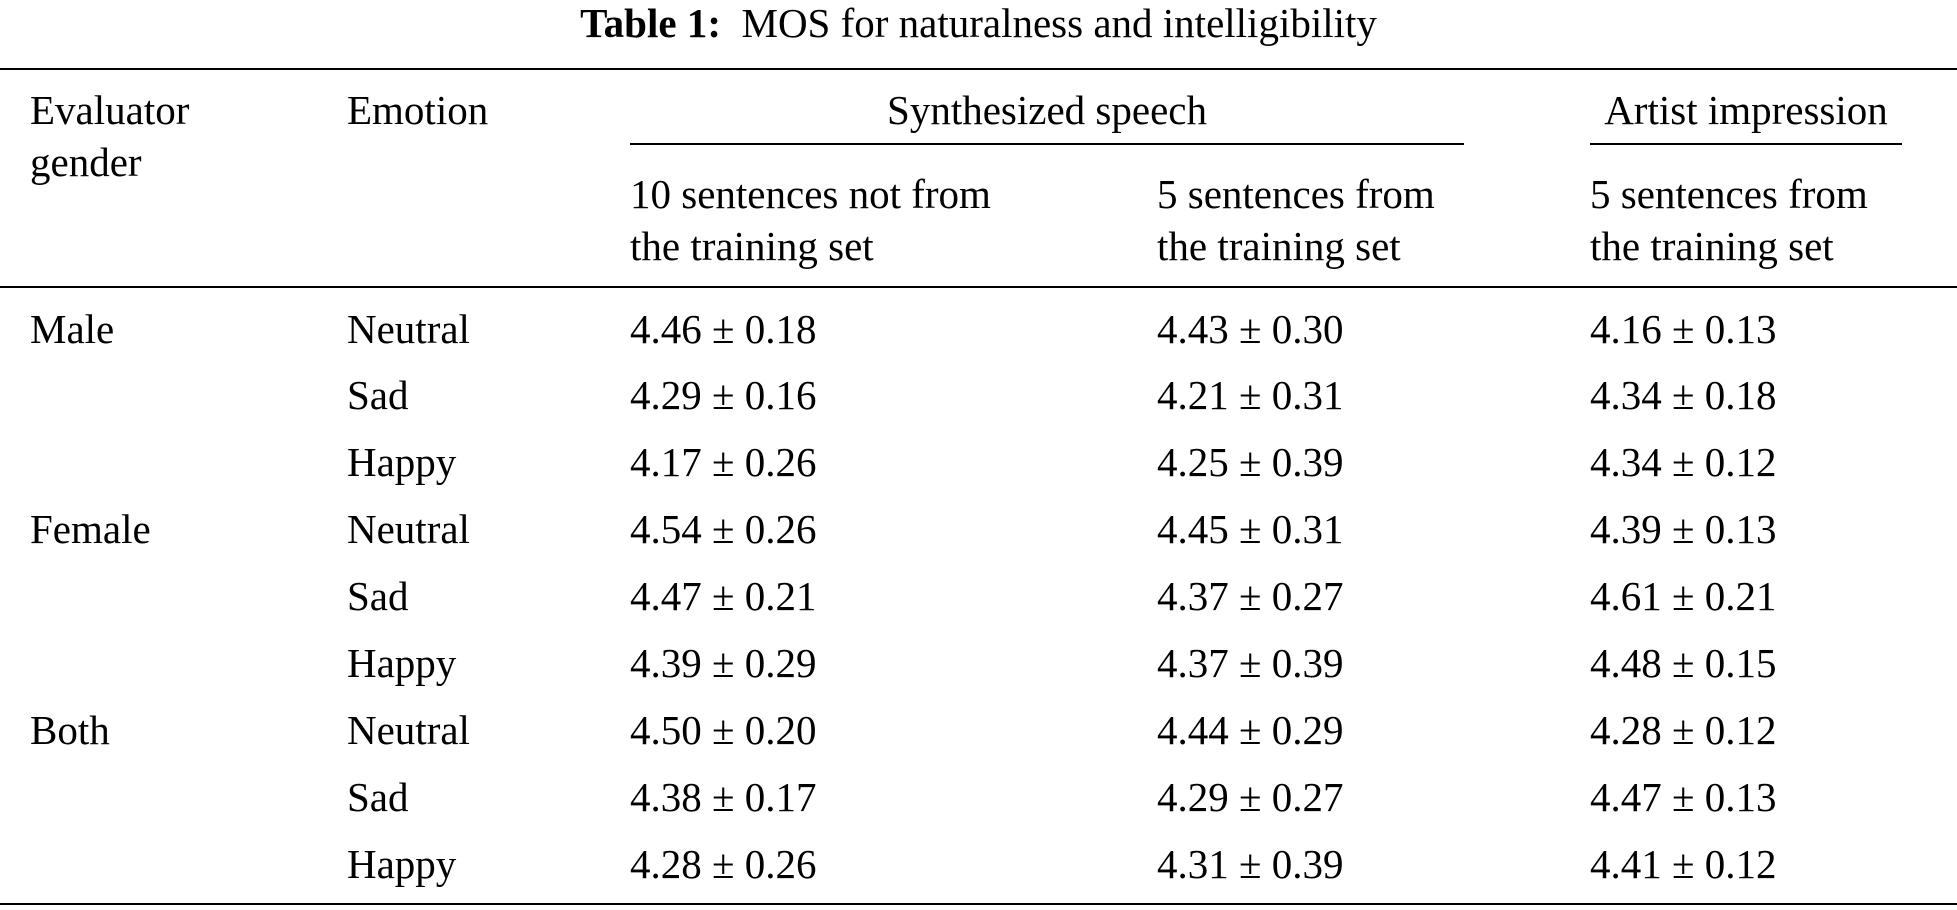 This screenshot has height=910, width=1957. Describe the element at coordinates (1047, 110) in the screenshot. I see `header-group-synthesized: Synthesized speech` at that location.